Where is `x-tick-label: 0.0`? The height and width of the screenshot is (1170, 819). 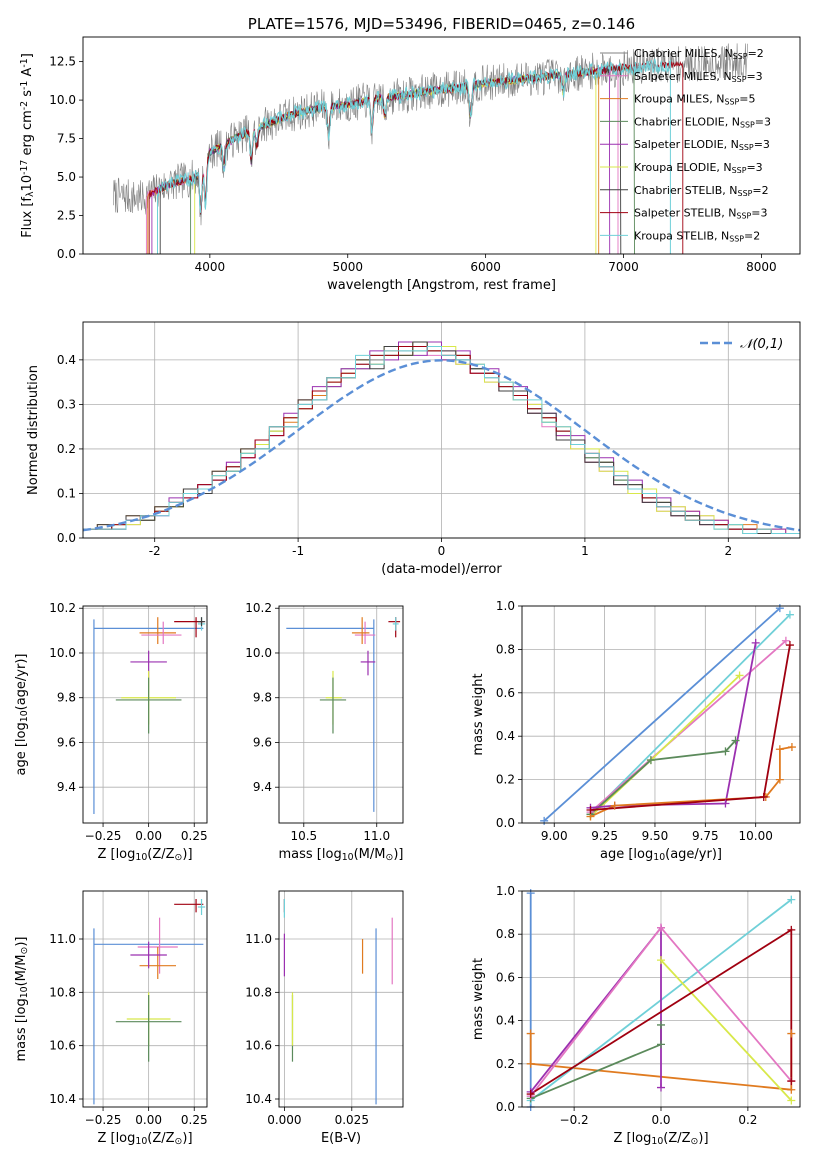
x-tick-label: 0.0 is located at coordinates (660, 1120).